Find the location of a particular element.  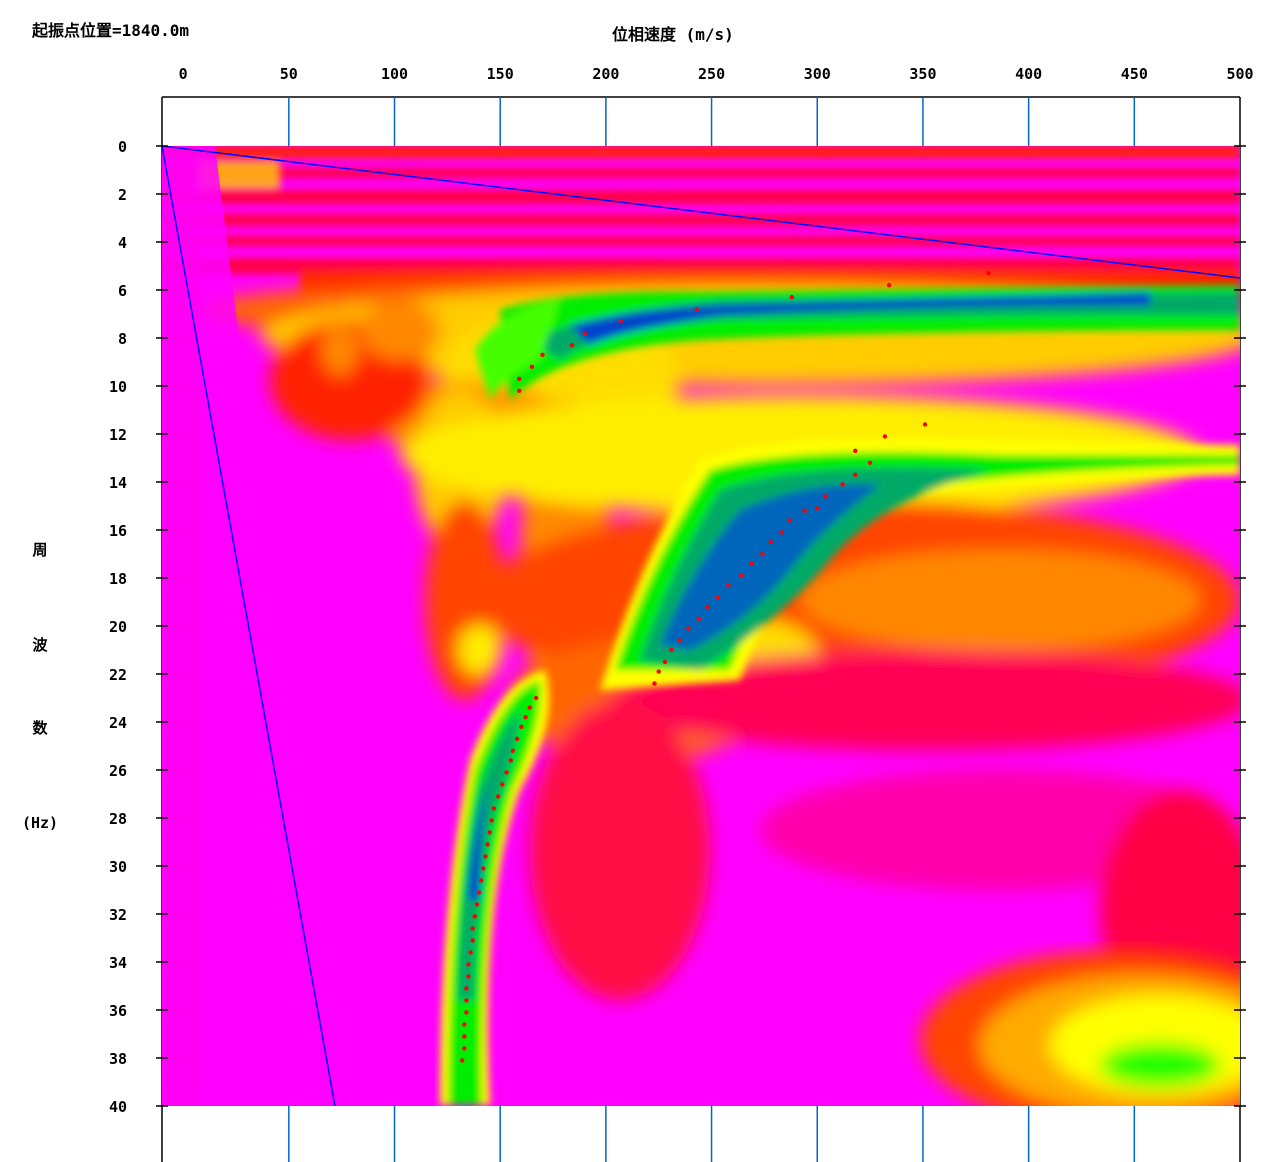

x-tick-label: 200 is located at coordinates (605, 74).